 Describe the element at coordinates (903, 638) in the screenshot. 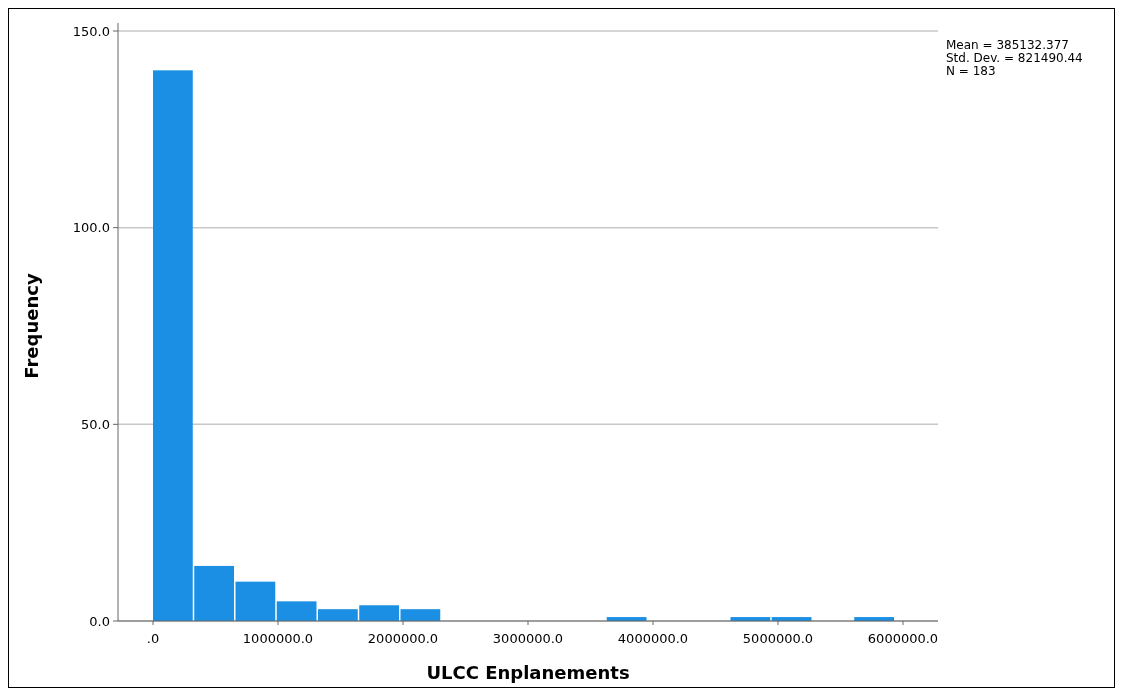

I see `x-tick-label: 6000000.0` at that location.